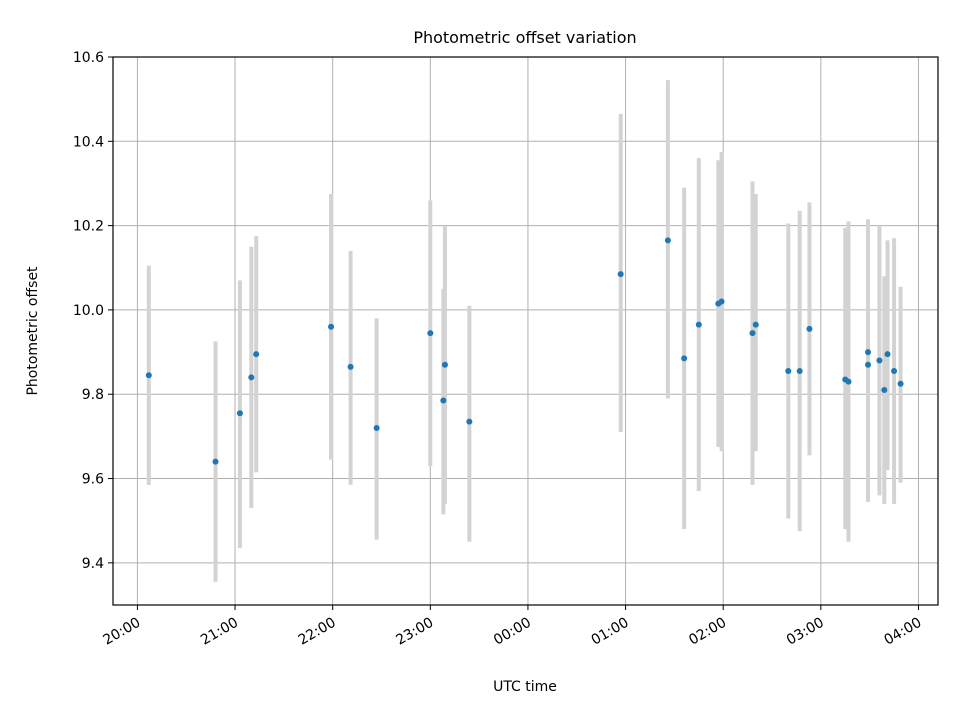  Describe the element at coordinates (88, 311) in the screenshot. I see `y-tick-label: 10.0` at that location.